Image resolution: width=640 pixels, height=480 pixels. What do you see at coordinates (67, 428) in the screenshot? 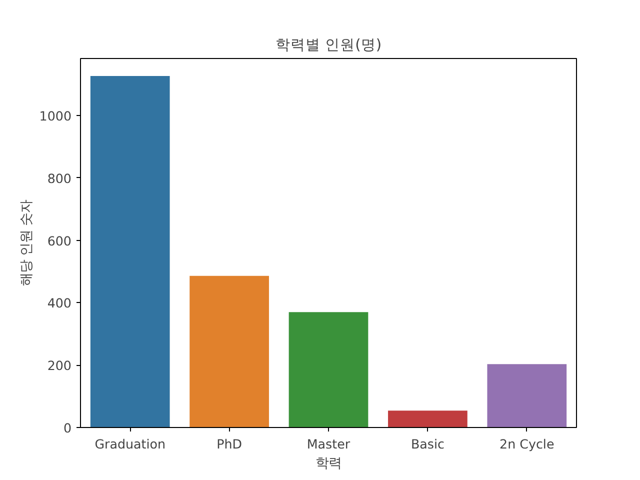
I see `y-tick-label: 0` at bounding box center [67, 428].